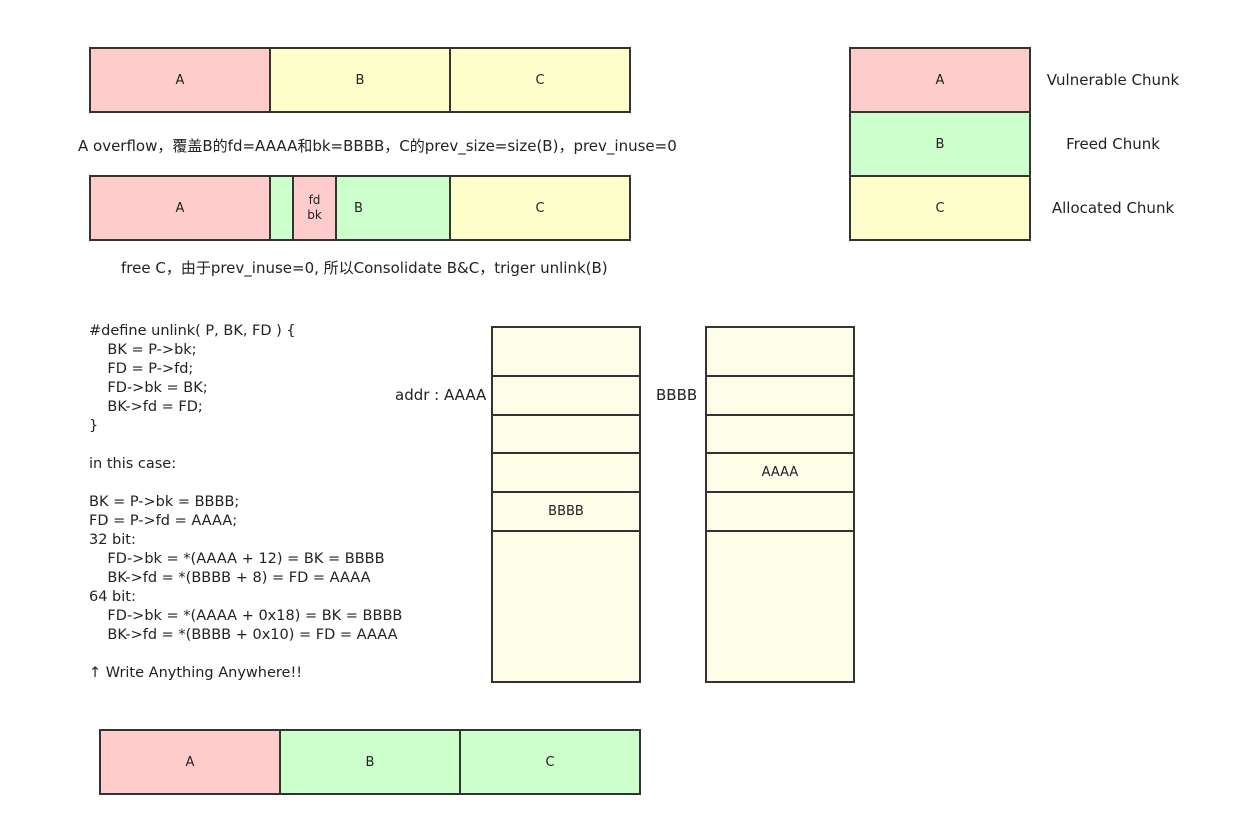 The width and height of the screenshot is (1244, 825). Describe the element at coordinates (314, 215) in the screenshot. I see `row2-bk-label: bk` at that location.